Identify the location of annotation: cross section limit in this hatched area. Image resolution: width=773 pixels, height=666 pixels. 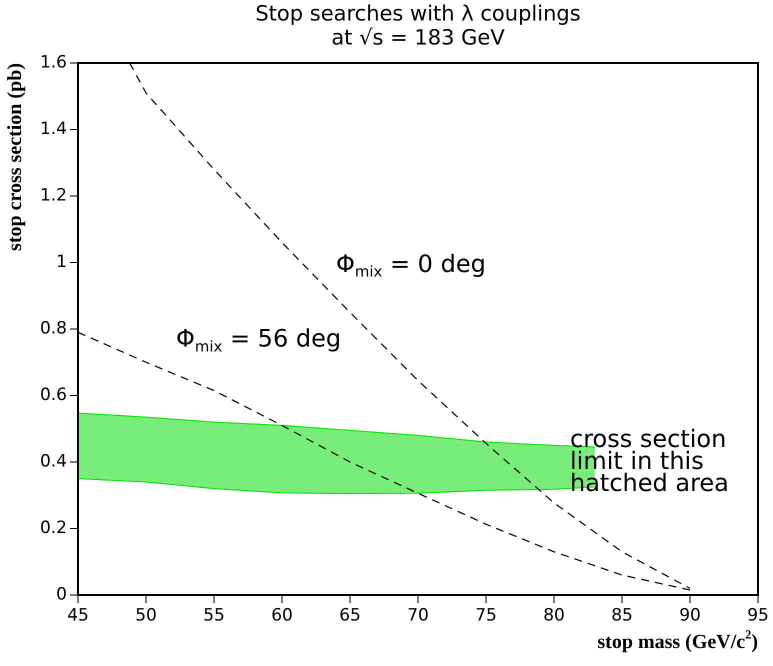
(649, 461).